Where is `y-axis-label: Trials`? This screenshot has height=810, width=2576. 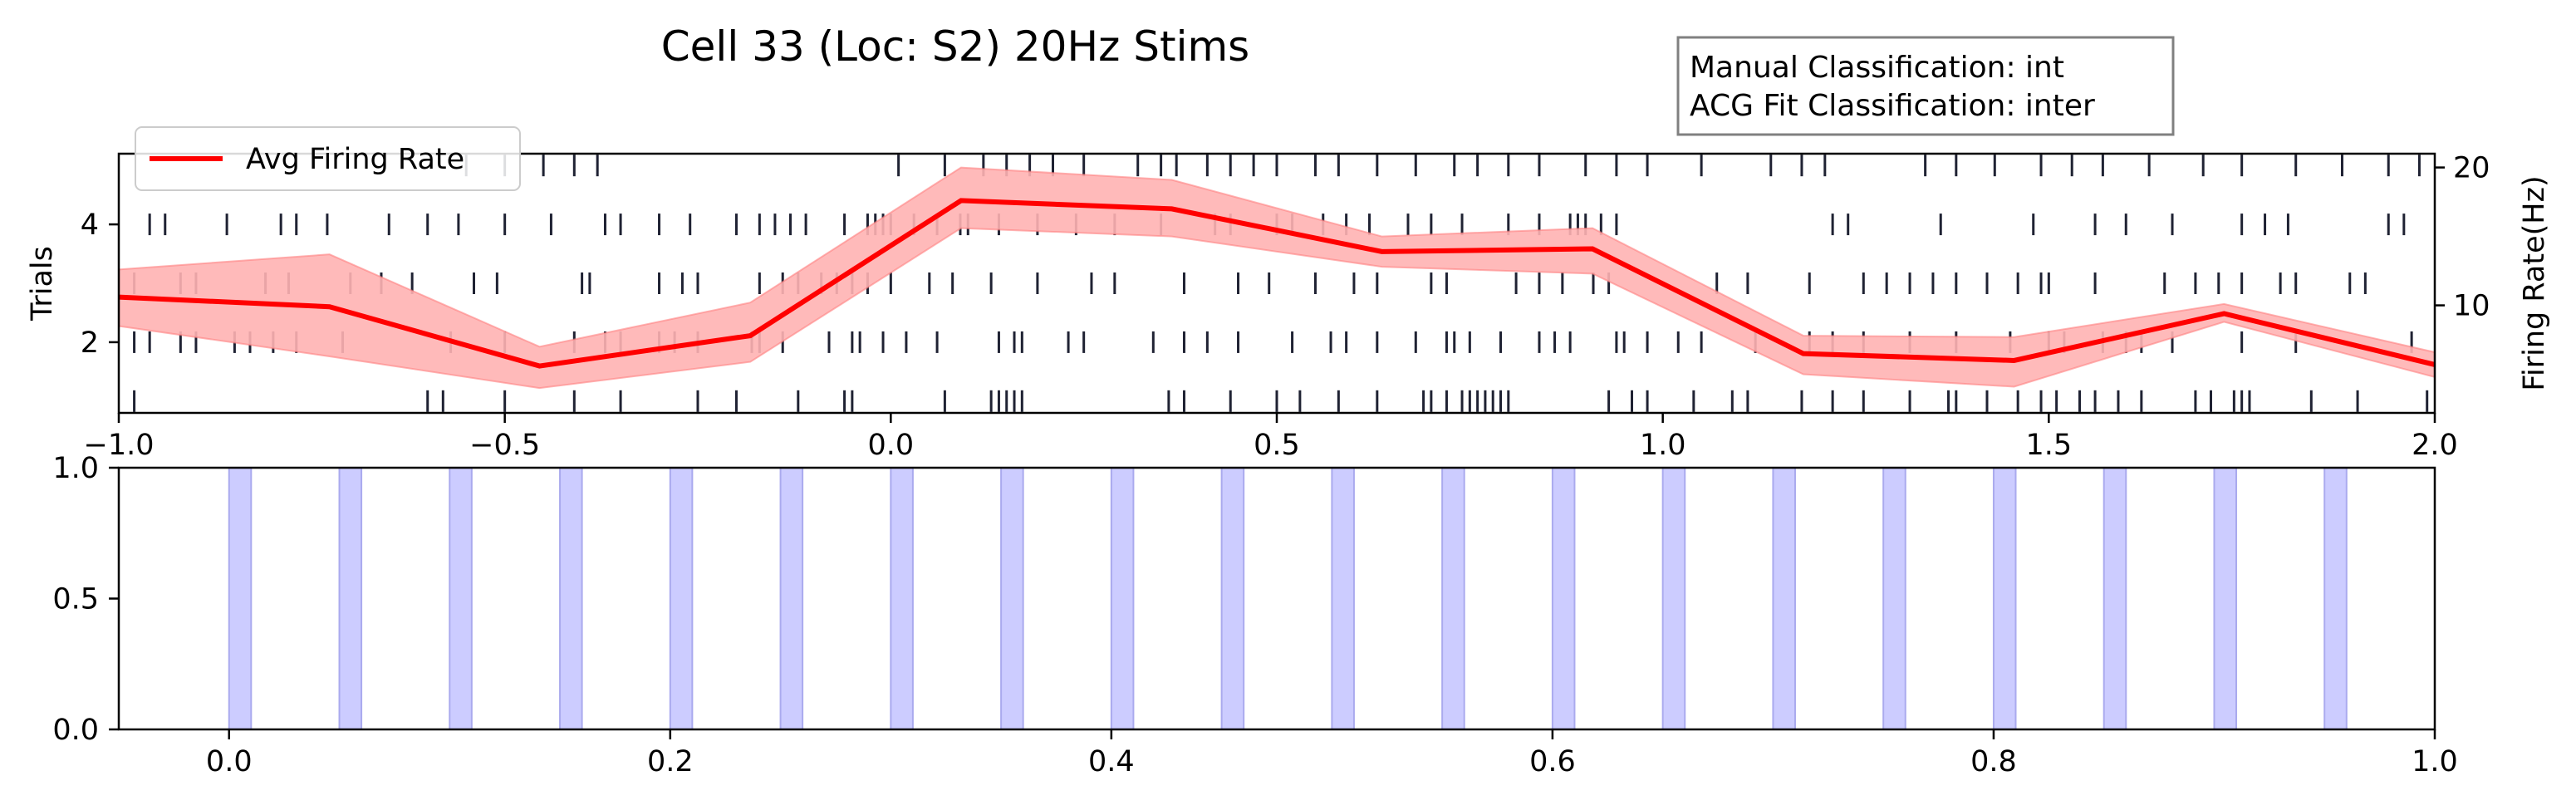
y-axis-label: Trials is located at coordinates (42, 284).